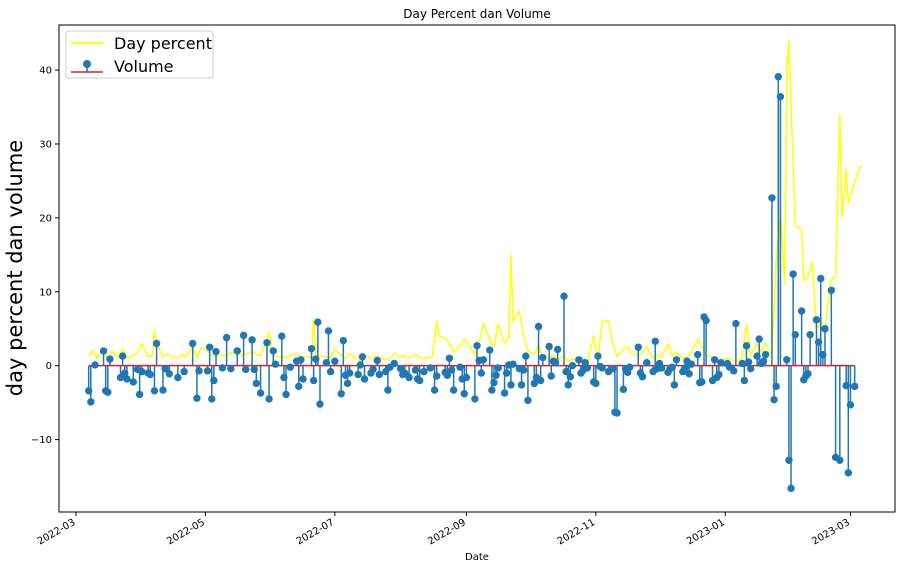 The height and width of the screenshot is (570, 902). What do you see at coordinates (87, 64) in the screenshot?
I see `legend-swatch-volume-marker` at bounding box center [87, 64].